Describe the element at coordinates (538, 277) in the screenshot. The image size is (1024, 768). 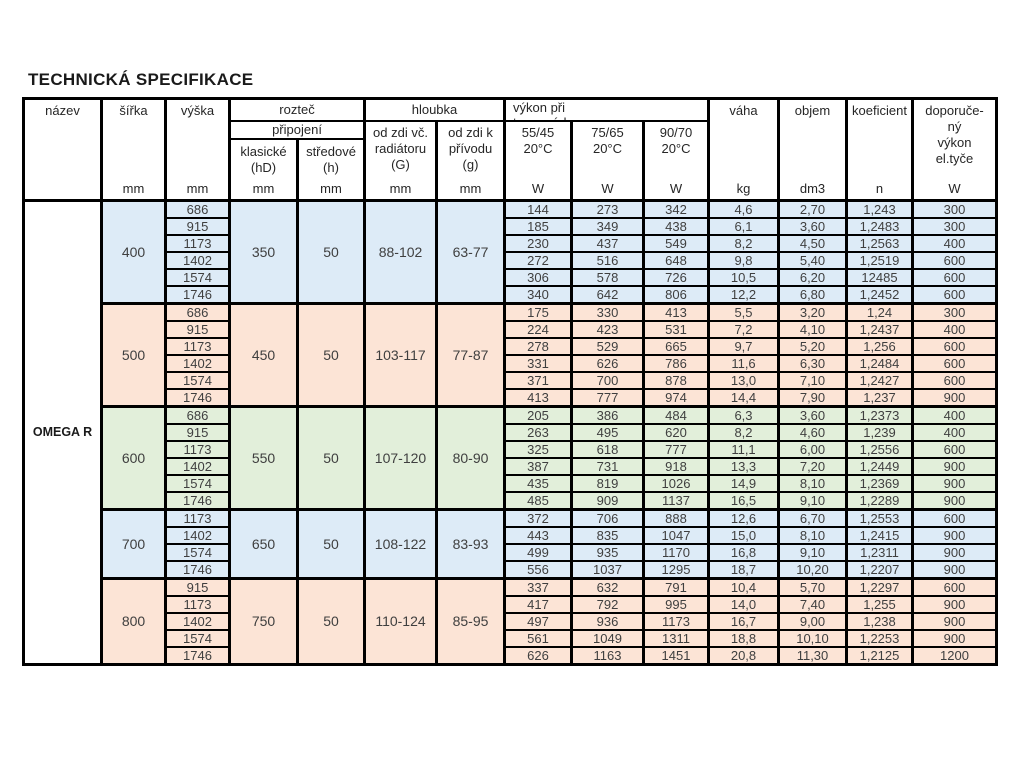
I see `power-55-45-cell: 306` at that location.